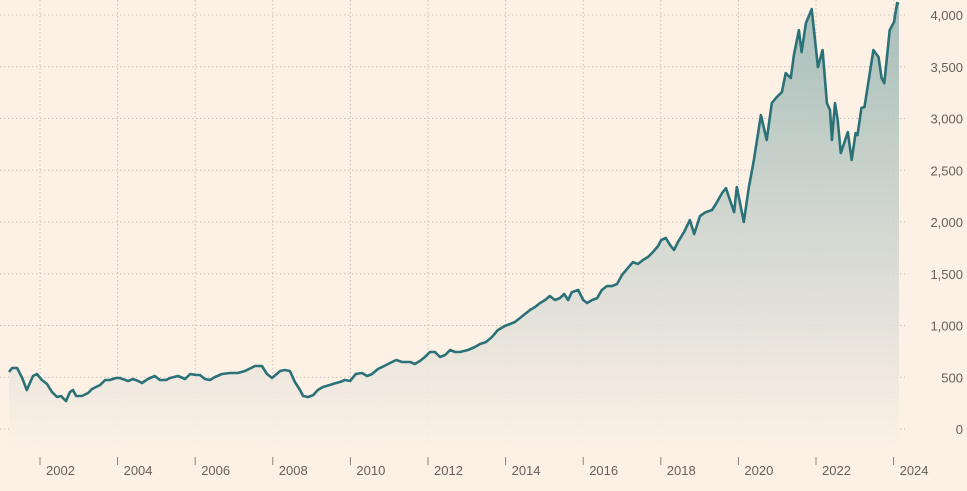 The image size is (967, 491). Describe the element at coordinates (215, 470) in the screenshot. I see `x-tick-label: 2006` at that location.